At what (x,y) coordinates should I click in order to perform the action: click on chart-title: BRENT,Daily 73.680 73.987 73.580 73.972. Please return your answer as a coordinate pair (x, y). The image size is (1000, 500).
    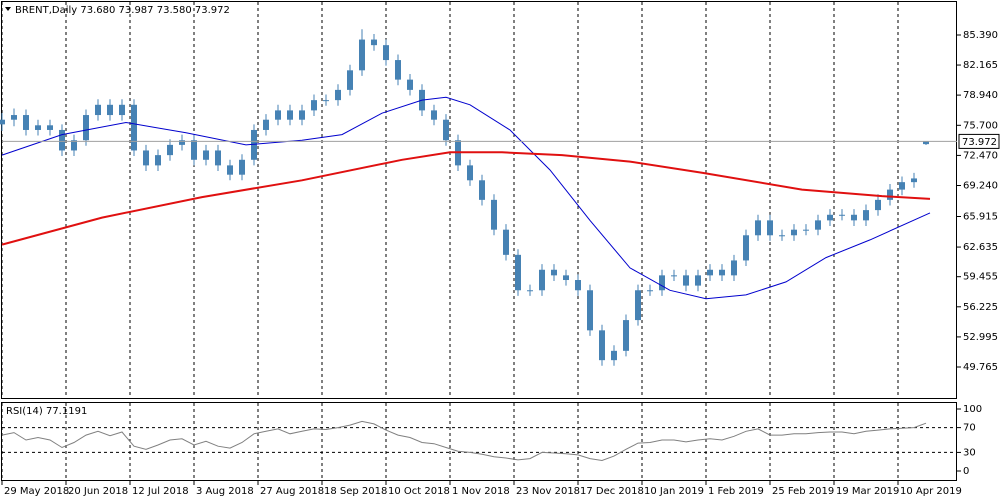
    Looking at the image, I should click on (122, 10).